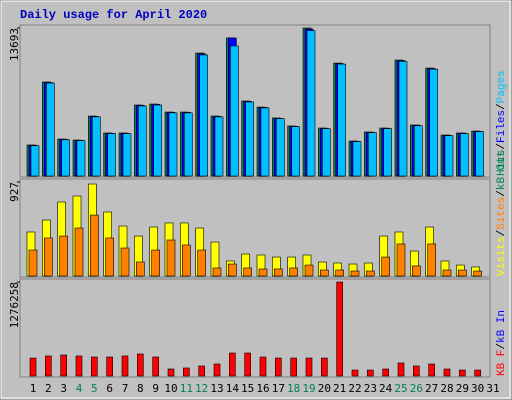  Describe the element at coordinates (14, 44) in the screenshot. I see `y-tick-label: 13693` at that location.